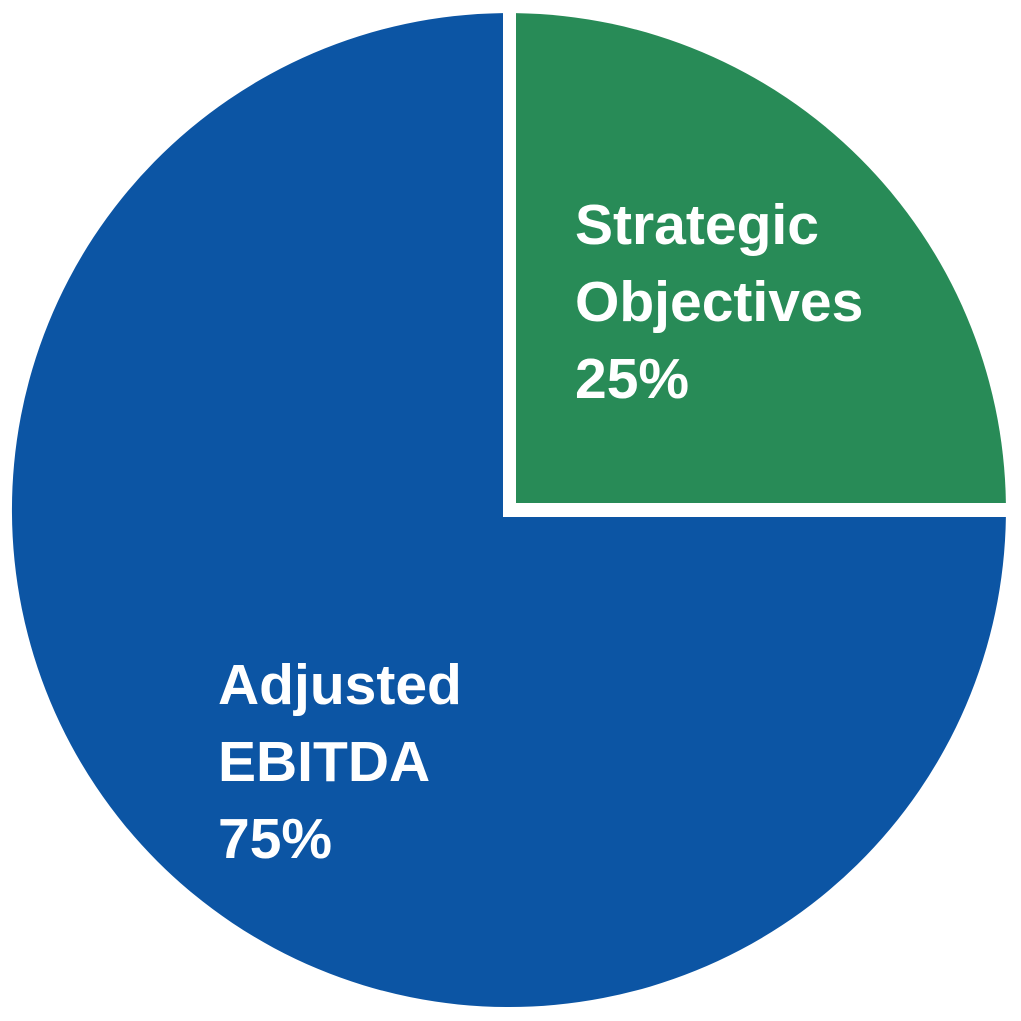  What do you see at coordinates (340, 723) in the screenshot?
I see `slice-label-text: Adjusted EBITDA` at bounding box center [340, 723].